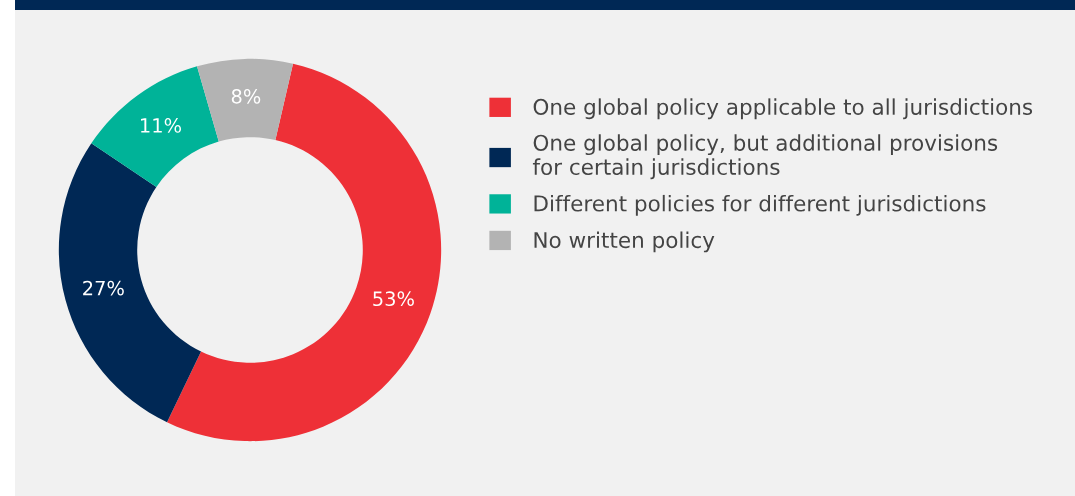 The image size is (1075, 496). What do you see at coordinates (103, 288) in the screenshot?
I see `data-label: 27%` at bounding box center [103, 288].